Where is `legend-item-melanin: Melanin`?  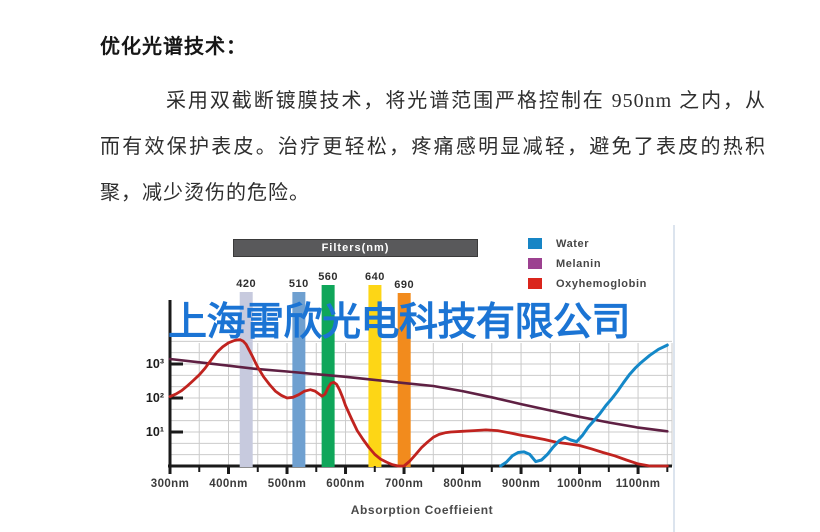
legend-item-melanin: Melanin is located at coordinates (587, 263).